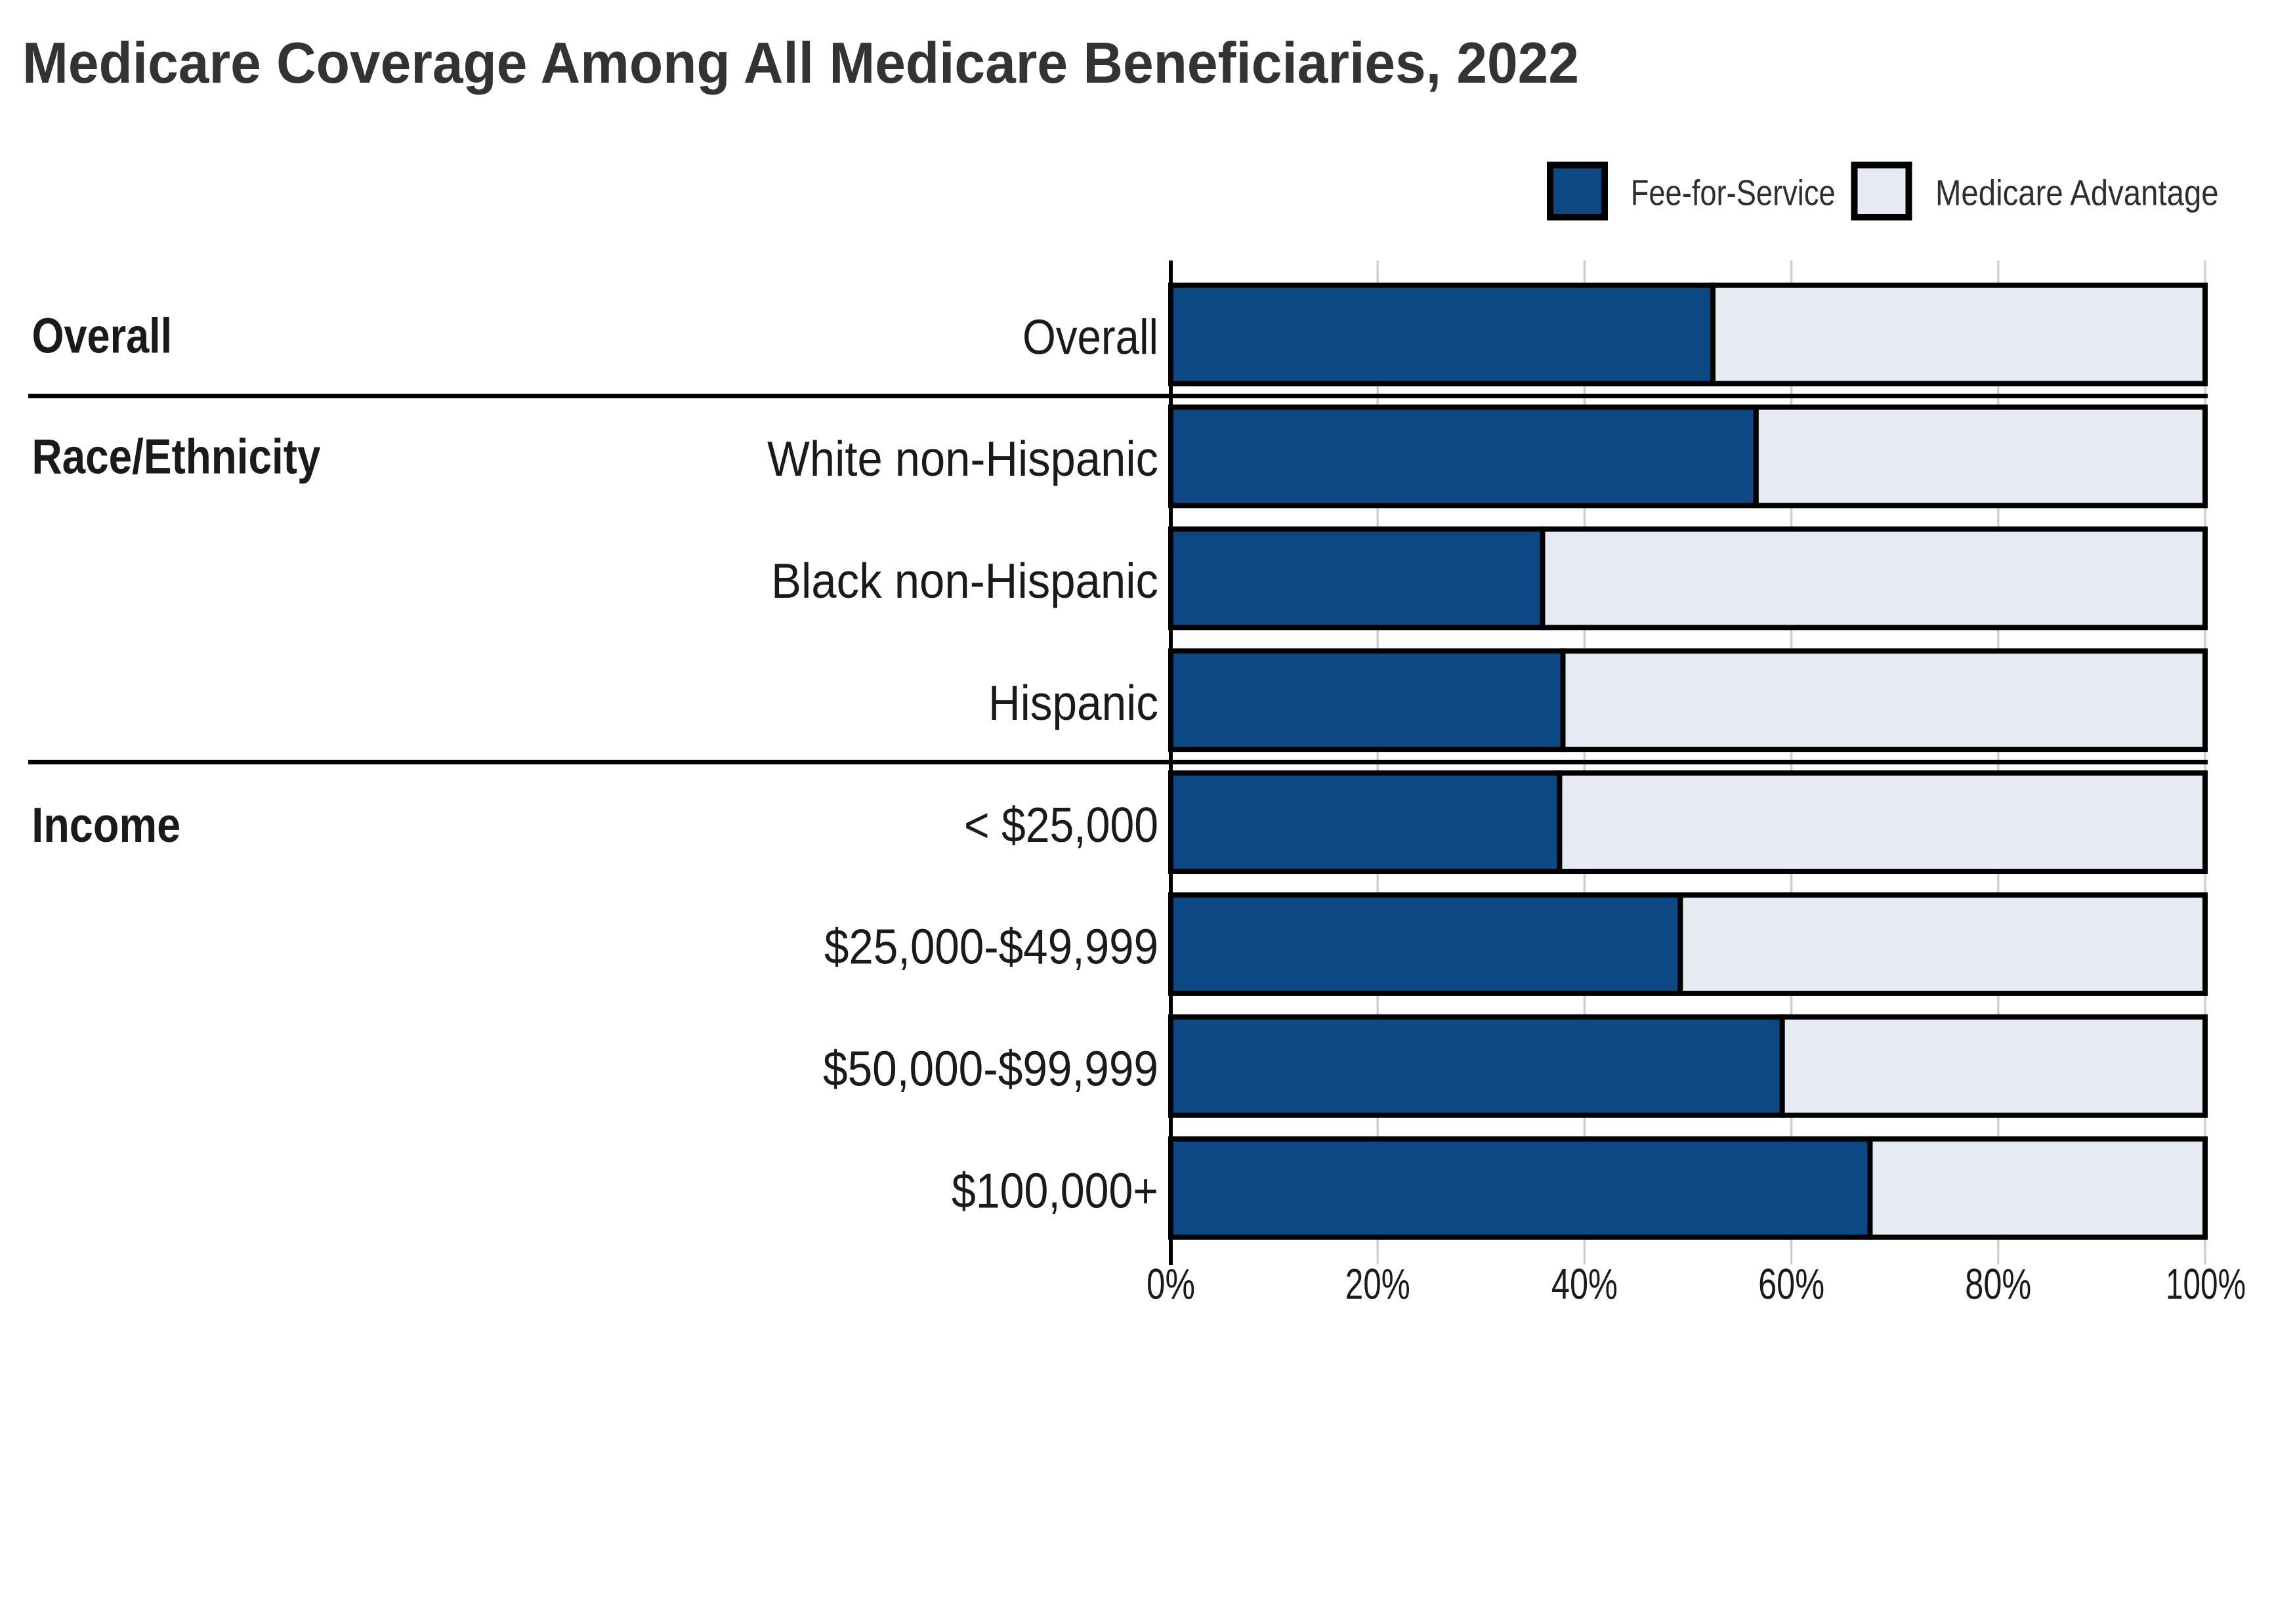 Image resolution: width=2274 pixels, height=1624 pixels. Describe the element at coordinates (1791, 1284) in the screenshot. I see `svg-text: 60%` at that location.